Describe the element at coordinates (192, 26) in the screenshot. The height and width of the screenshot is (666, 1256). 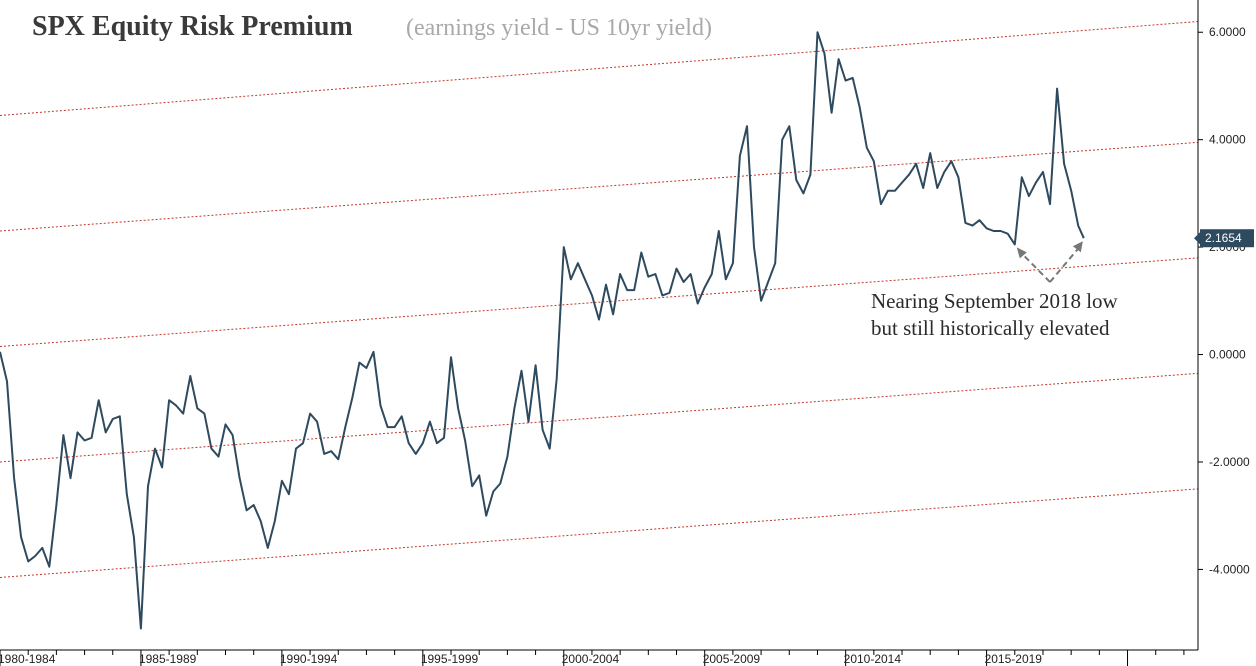
I see `chart-title: SPX Equity Risk Premium` at that location.